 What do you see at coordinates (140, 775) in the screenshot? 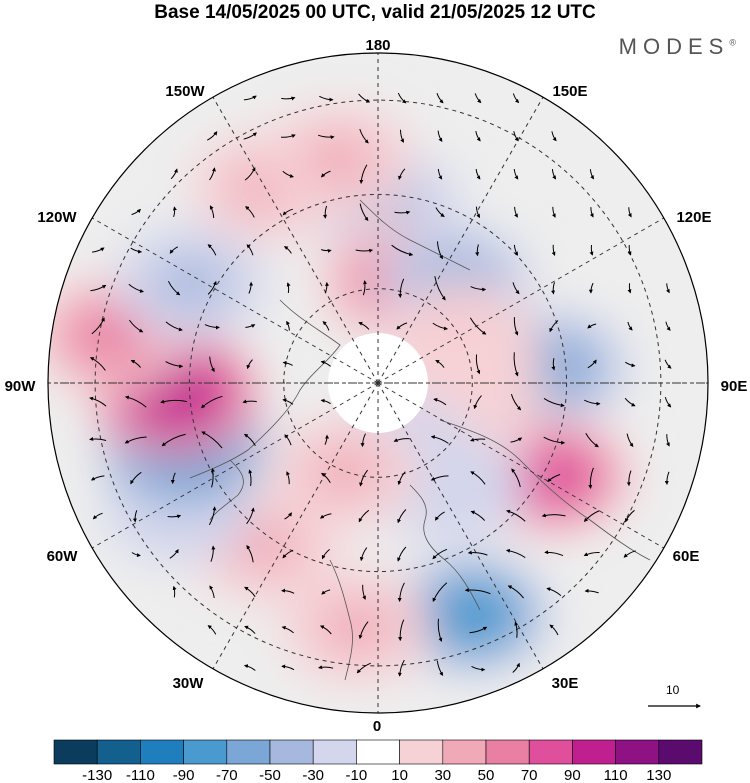
I see `colorbar-tick-label: -110` at bounding box center [140, 775].